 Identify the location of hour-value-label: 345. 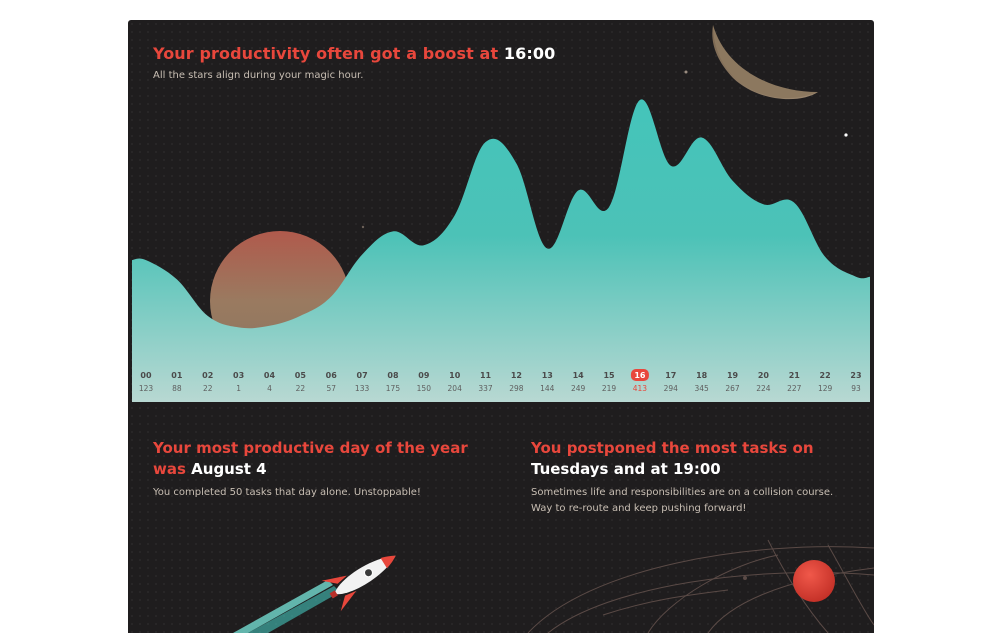
(701, 388).